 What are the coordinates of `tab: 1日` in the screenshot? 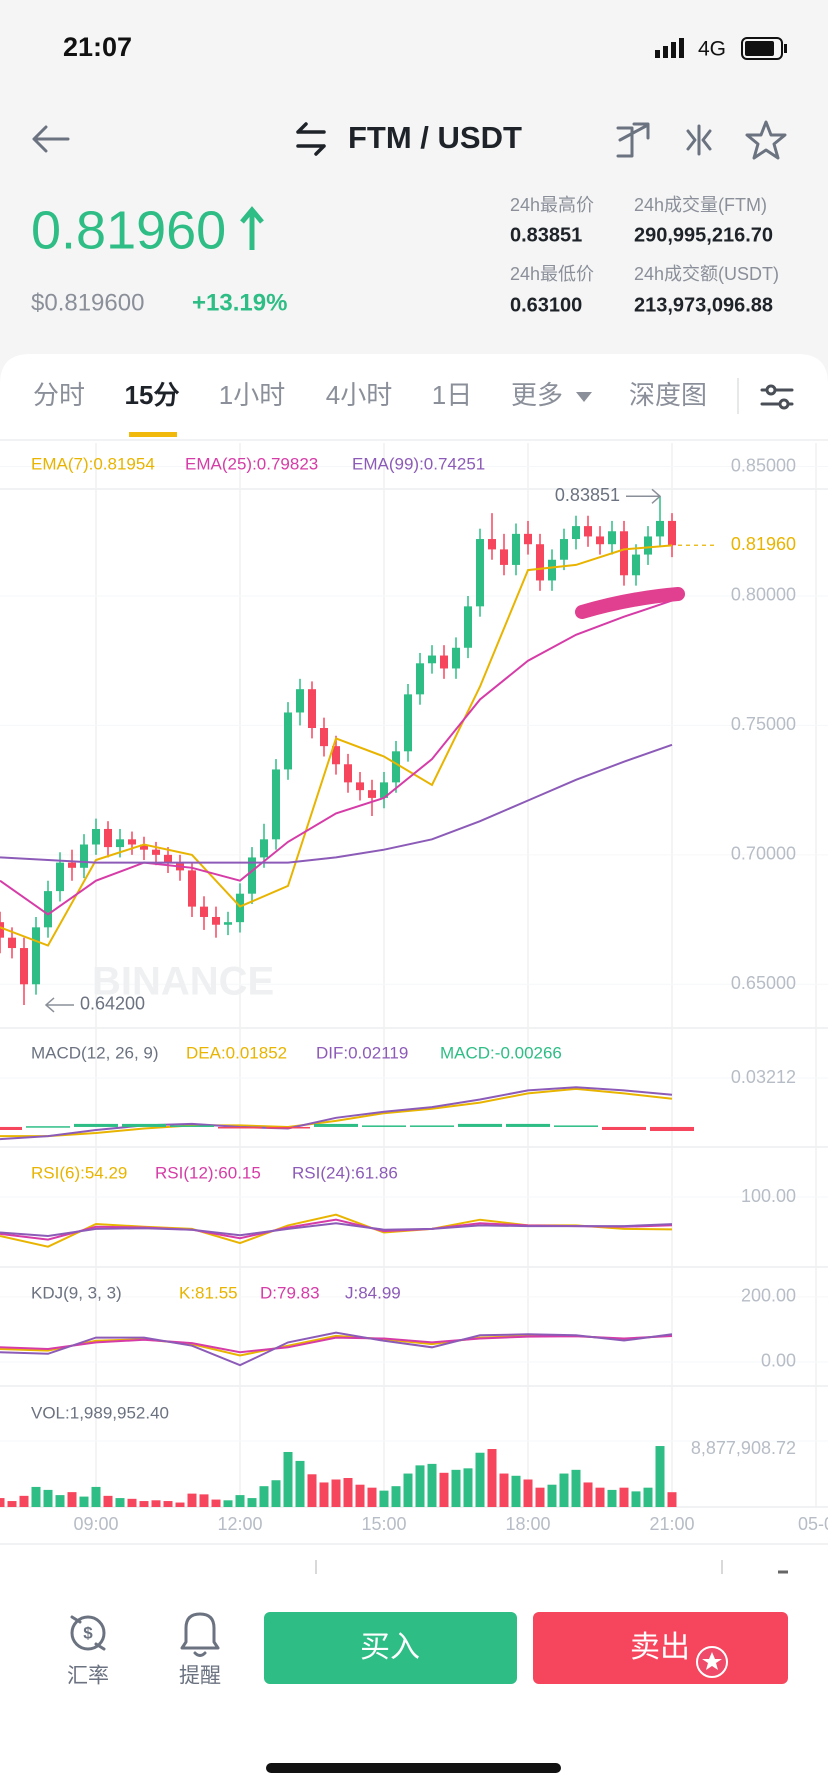 It's located at (452, 395).